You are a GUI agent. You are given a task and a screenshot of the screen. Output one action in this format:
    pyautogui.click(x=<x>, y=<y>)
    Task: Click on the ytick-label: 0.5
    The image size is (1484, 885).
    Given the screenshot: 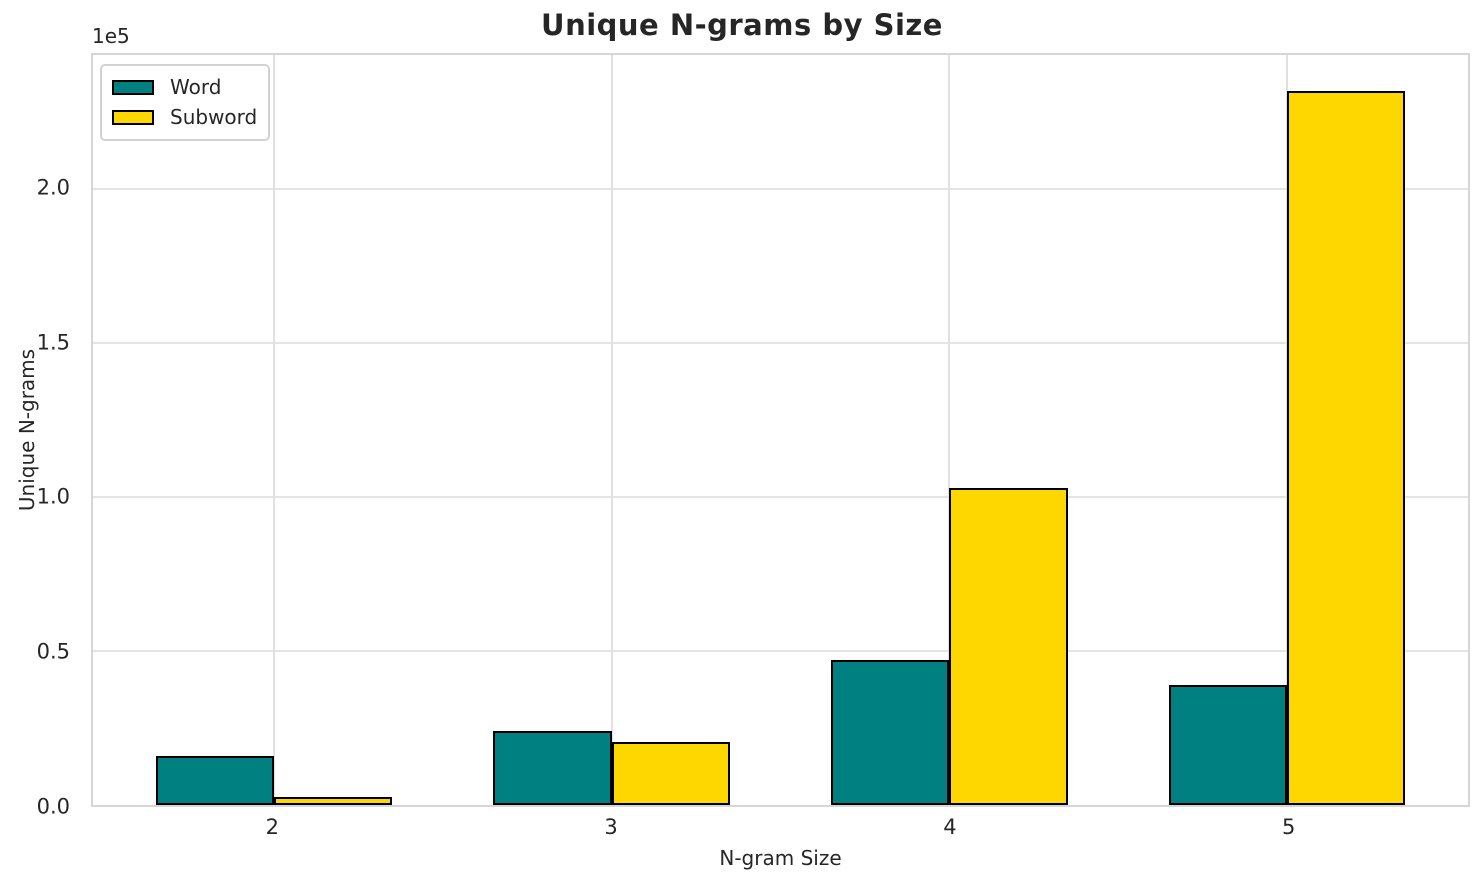 What is the action you would take?
    pyautogui.click(x=53, y=651)
    